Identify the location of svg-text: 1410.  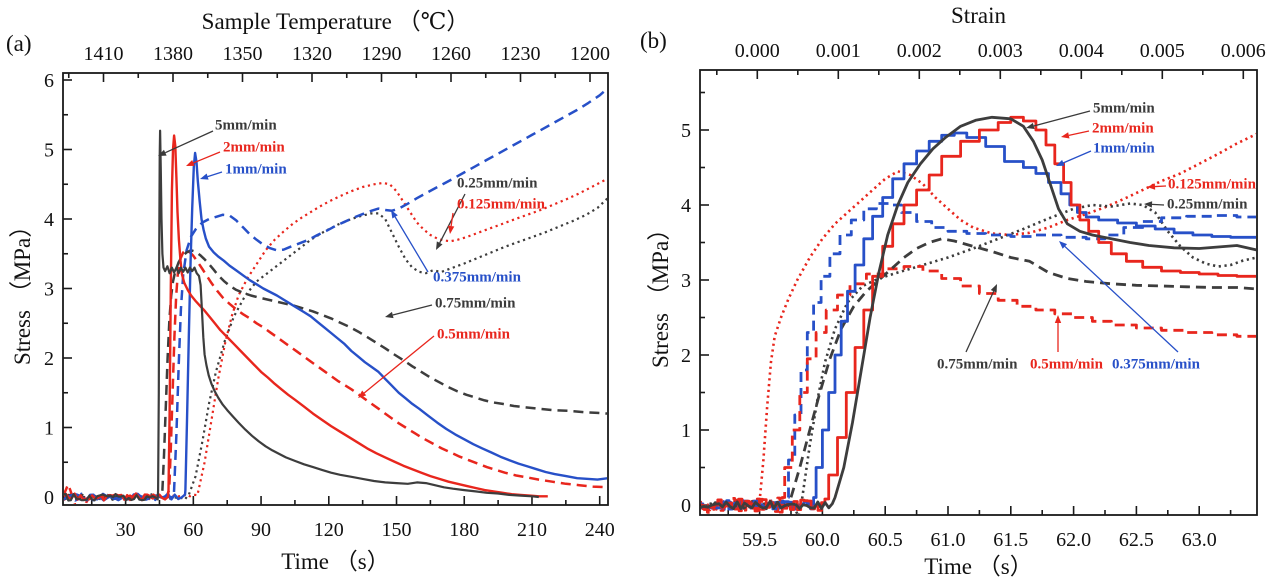
(104, 54).